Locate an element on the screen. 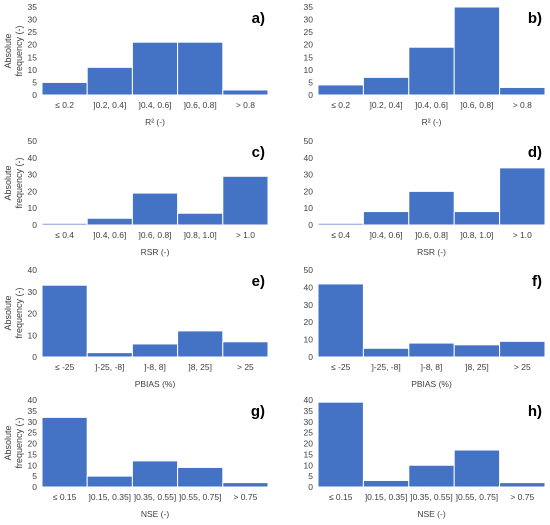  x-tick-label: ]-25, -8] is located at coordinates (385, 367).